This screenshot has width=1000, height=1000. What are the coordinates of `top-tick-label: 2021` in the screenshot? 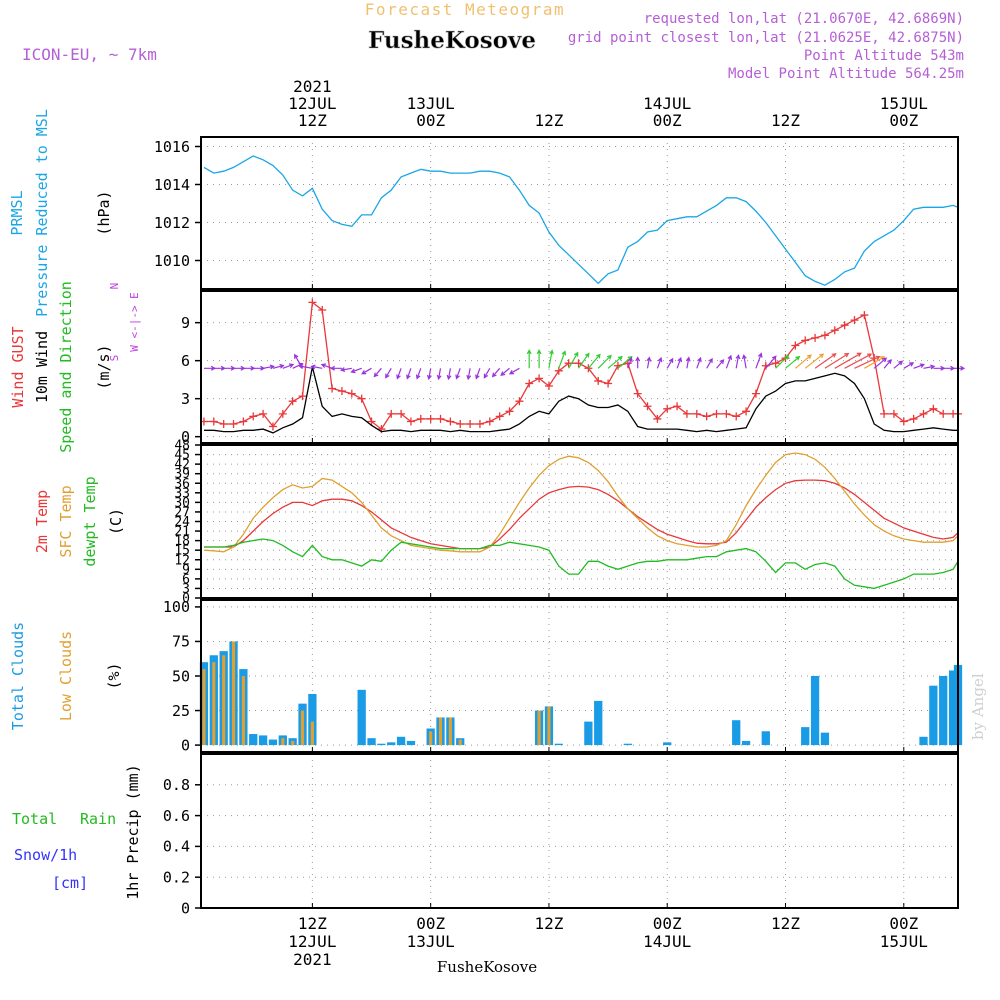 It's located at (312, 86).